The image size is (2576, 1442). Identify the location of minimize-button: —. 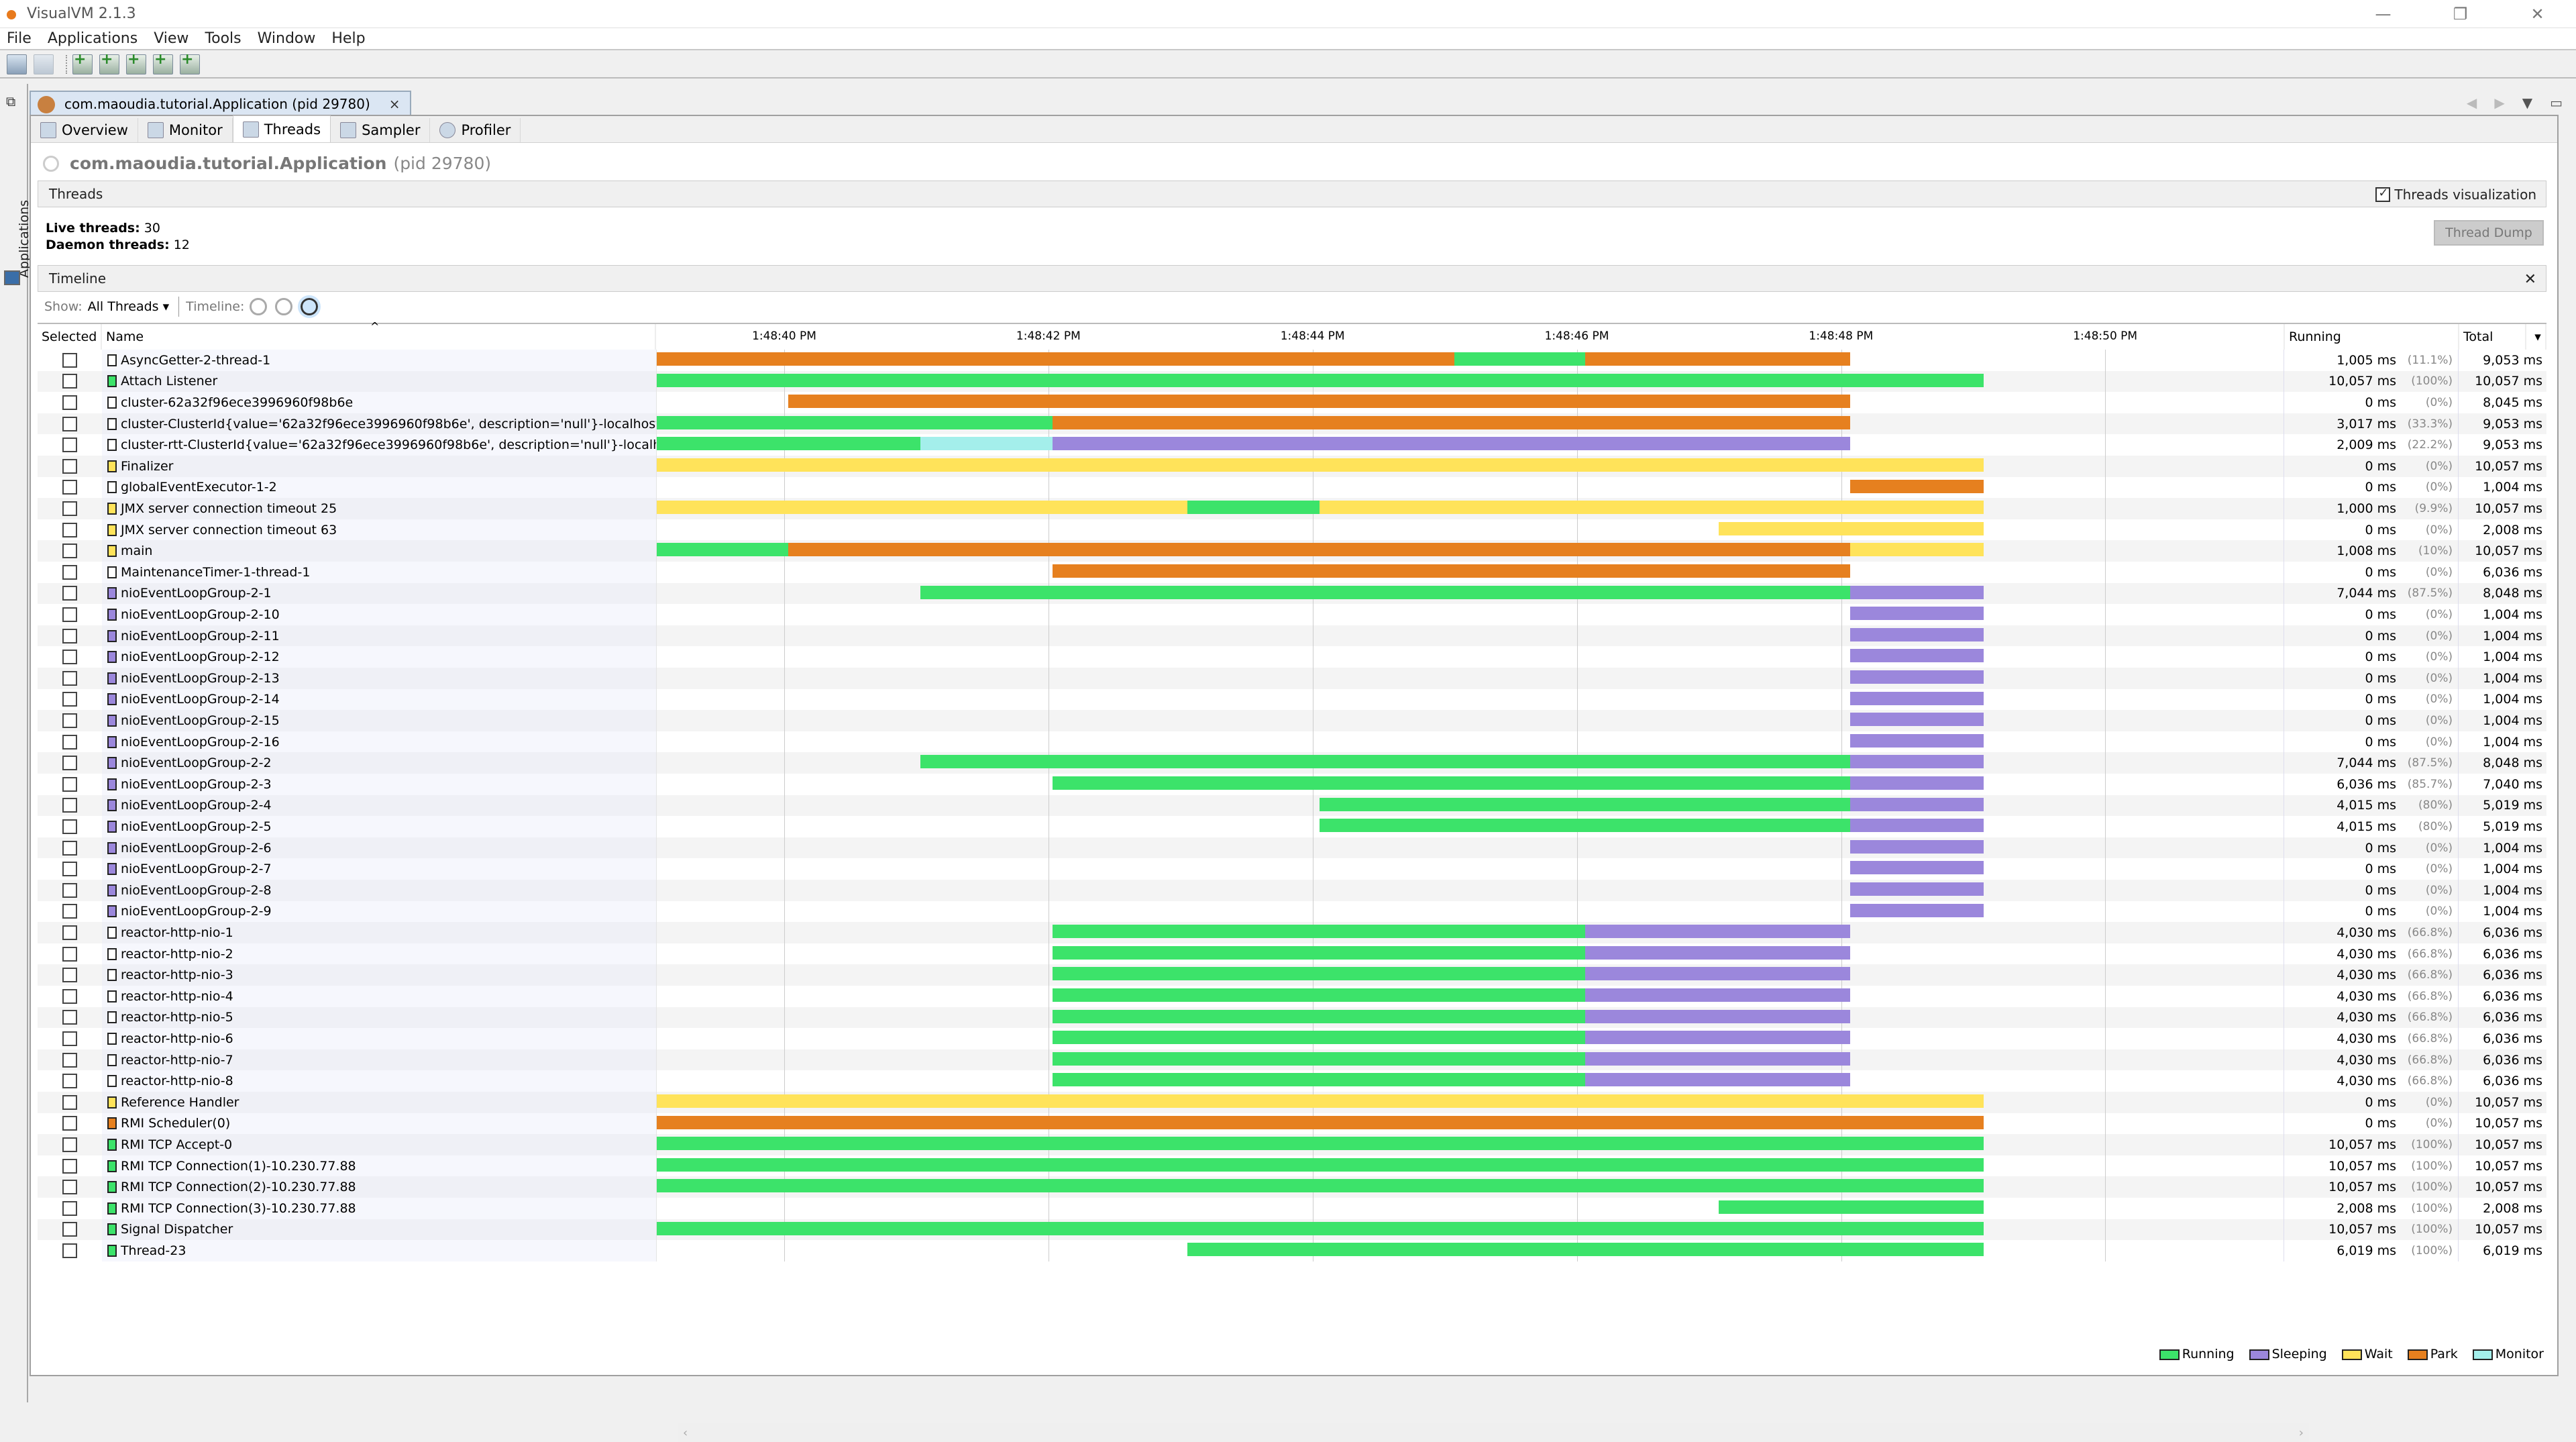
(2383, 14).